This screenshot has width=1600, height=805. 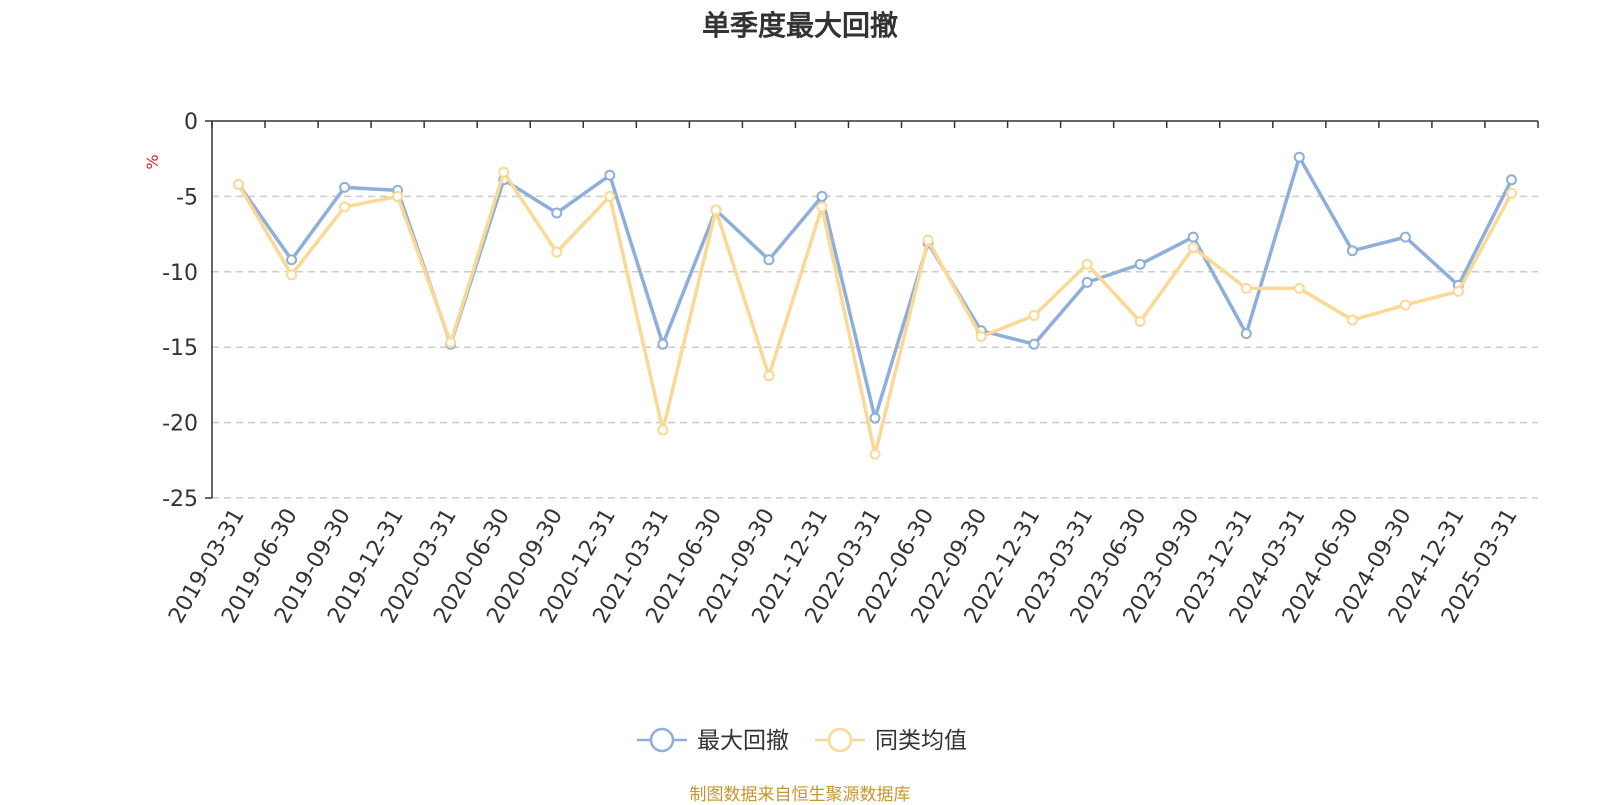 What do you see at coordinates (799, 25) in the screenshot?
I see `chart-title: 单季度最大回撤` at bounding box center [799, 25].